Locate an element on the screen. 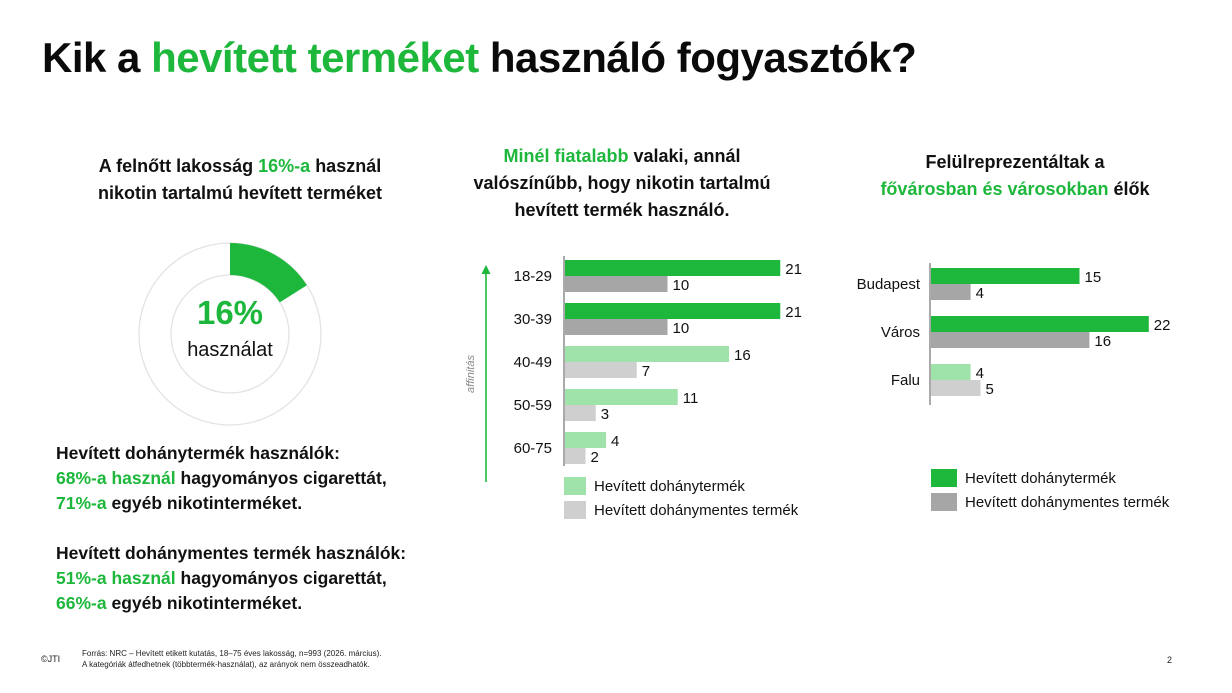 The image size is (1232, 693). page-number: 2 is located at coordinates (1170, 660).